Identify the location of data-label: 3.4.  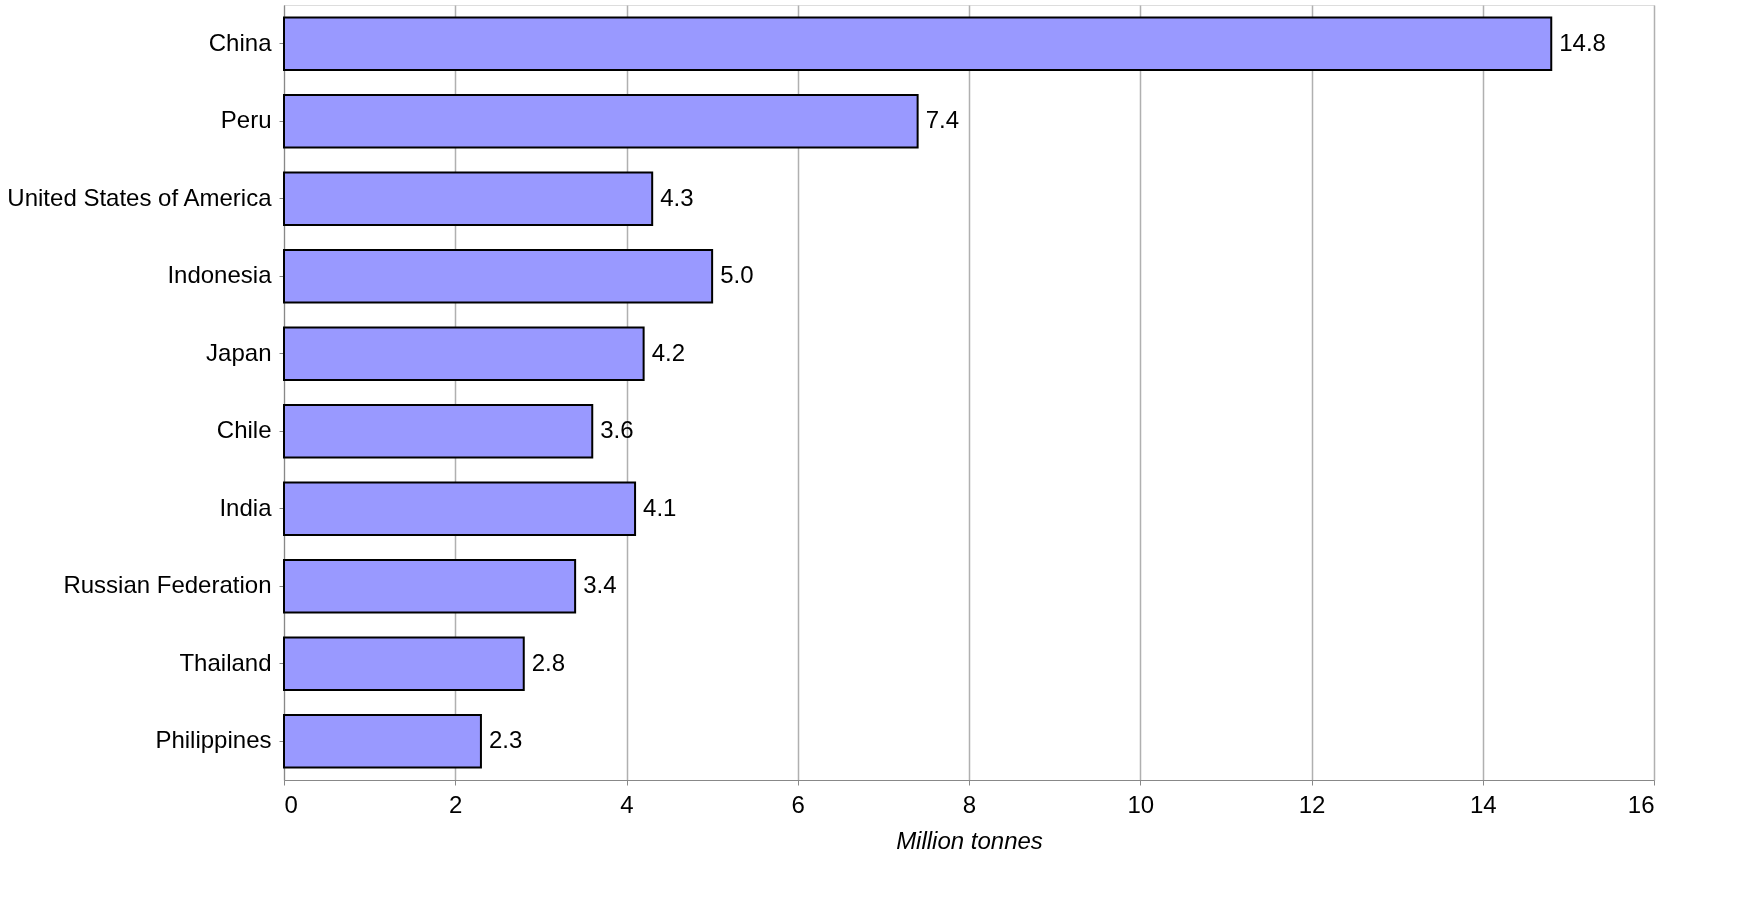
(600, 585).